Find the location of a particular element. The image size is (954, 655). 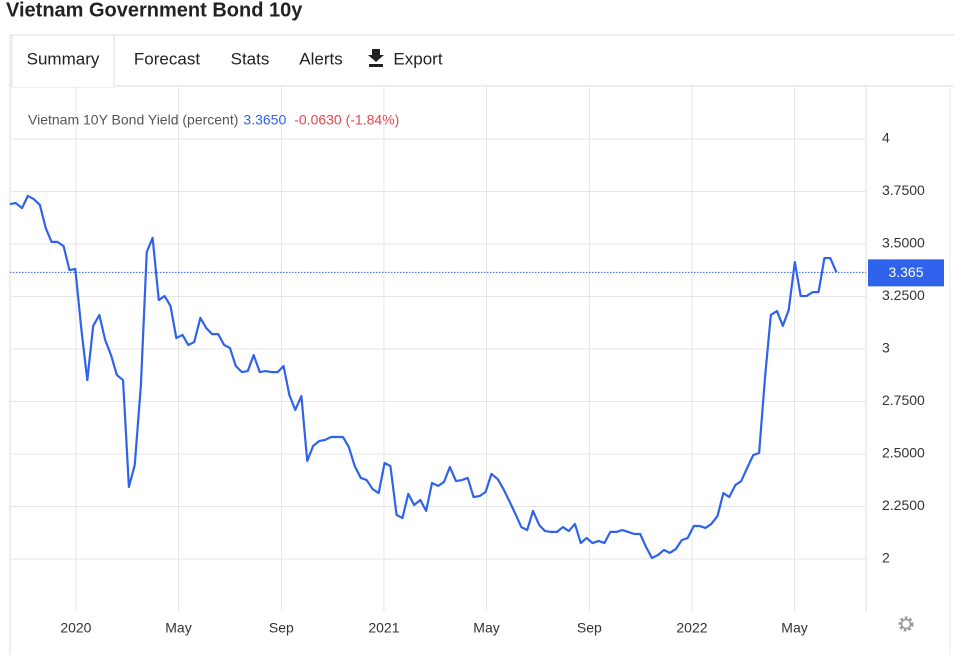

y-tick-label: 3.5000 is located at coordinates (903, 243).